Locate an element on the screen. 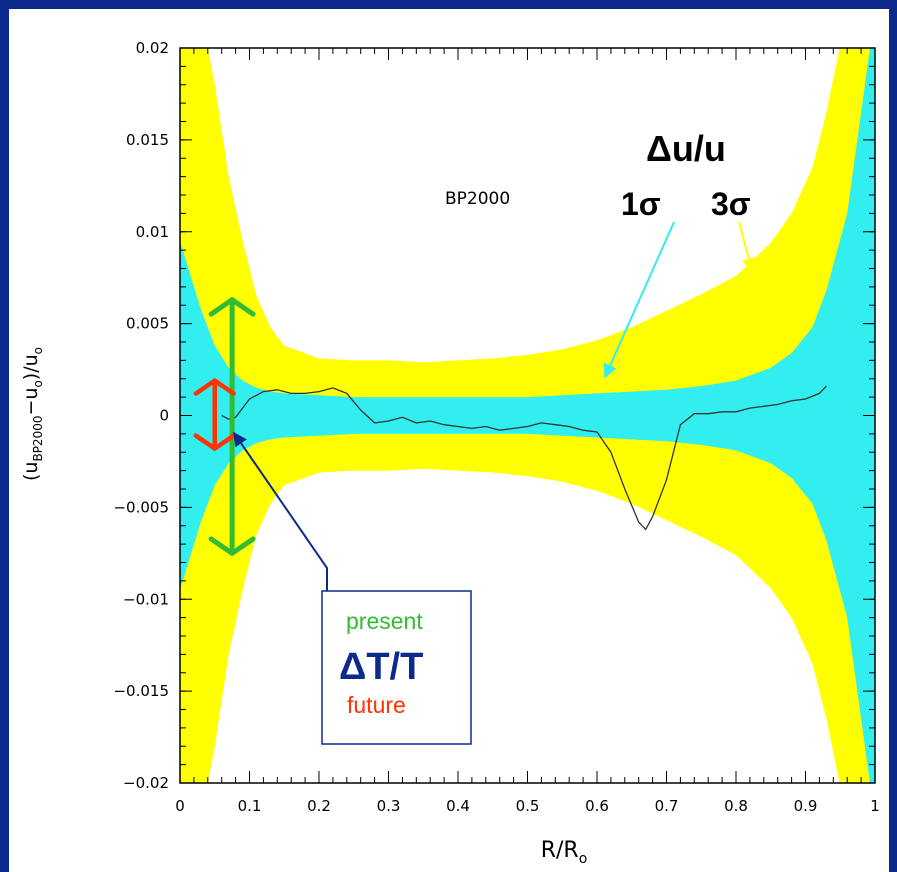 The image size is (897, 872). x-tick-label: 0.7 is located at coordinates (667, 806).